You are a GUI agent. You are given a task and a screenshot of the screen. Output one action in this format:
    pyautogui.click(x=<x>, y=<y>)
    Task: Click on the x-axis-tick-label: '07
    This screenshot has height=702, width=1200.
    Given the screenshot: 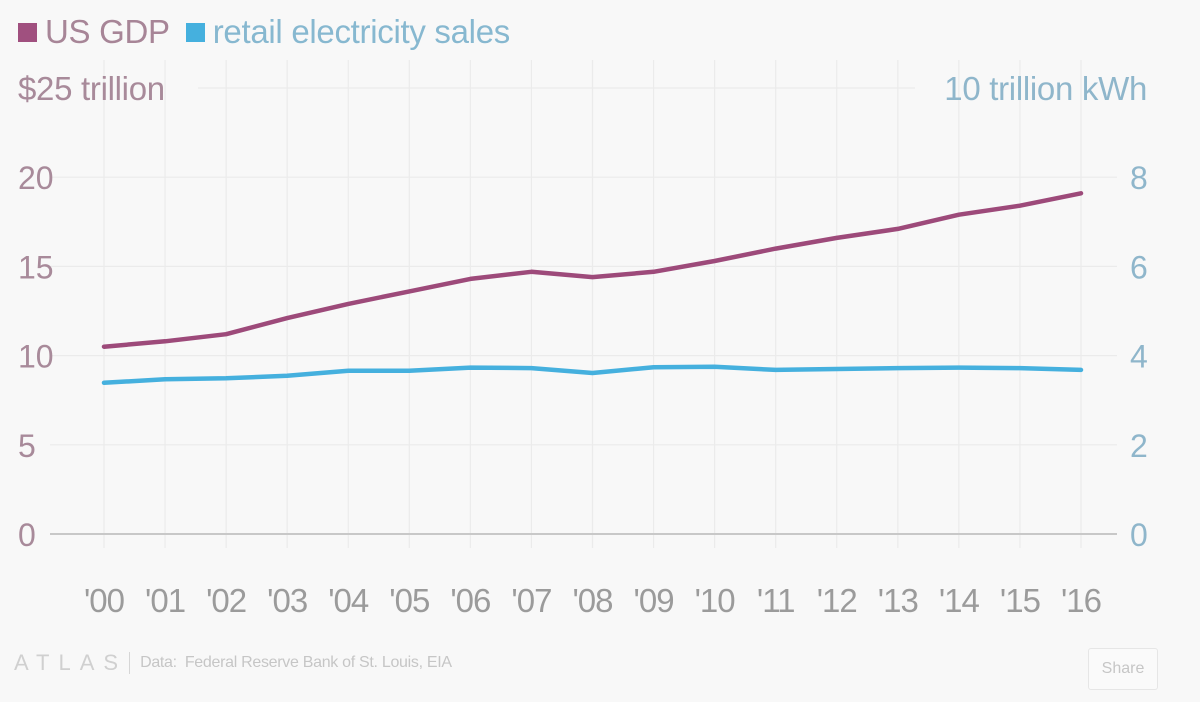 What is the action you would take?
    pyautogui.click(x=531, y=600)
    